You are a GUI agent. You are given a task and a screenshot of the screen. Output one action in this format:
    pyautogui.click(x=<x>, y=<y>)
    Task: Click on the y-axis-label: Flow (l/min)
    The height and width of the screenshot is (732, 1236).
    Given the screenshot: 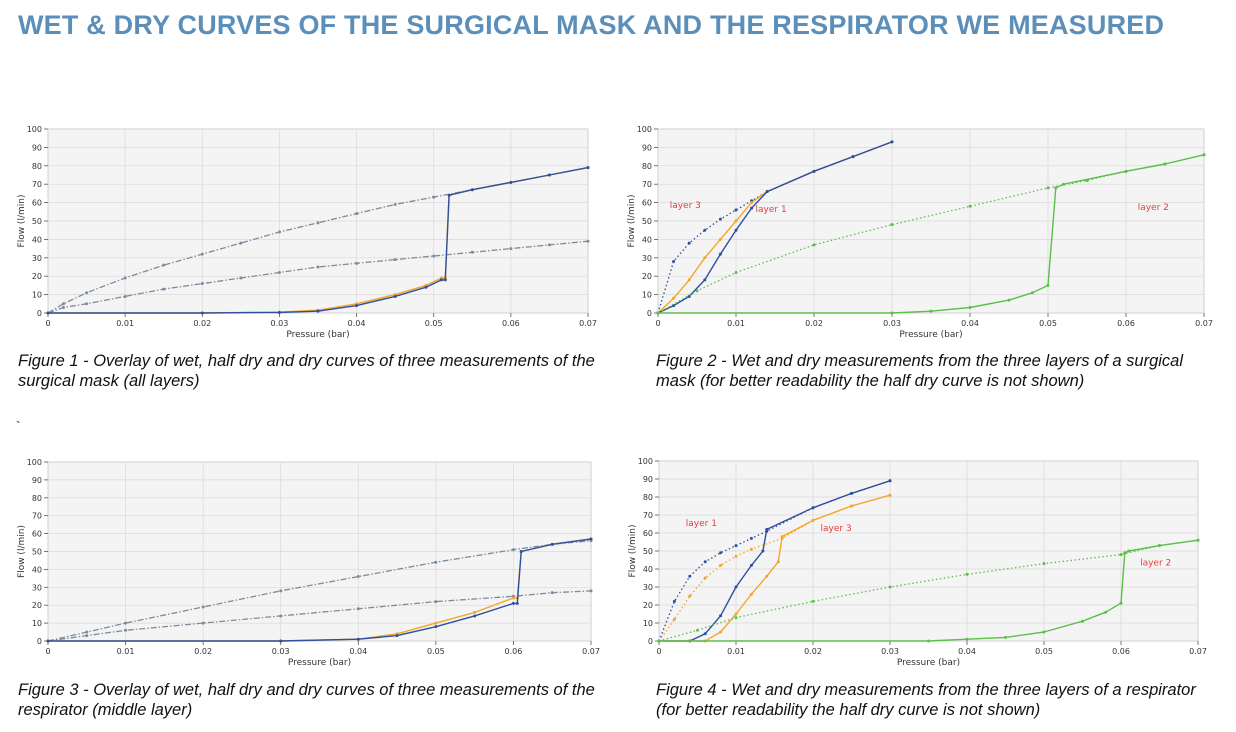 What is the action you would take?
    pyautogui.click(x=633, y=551)
    